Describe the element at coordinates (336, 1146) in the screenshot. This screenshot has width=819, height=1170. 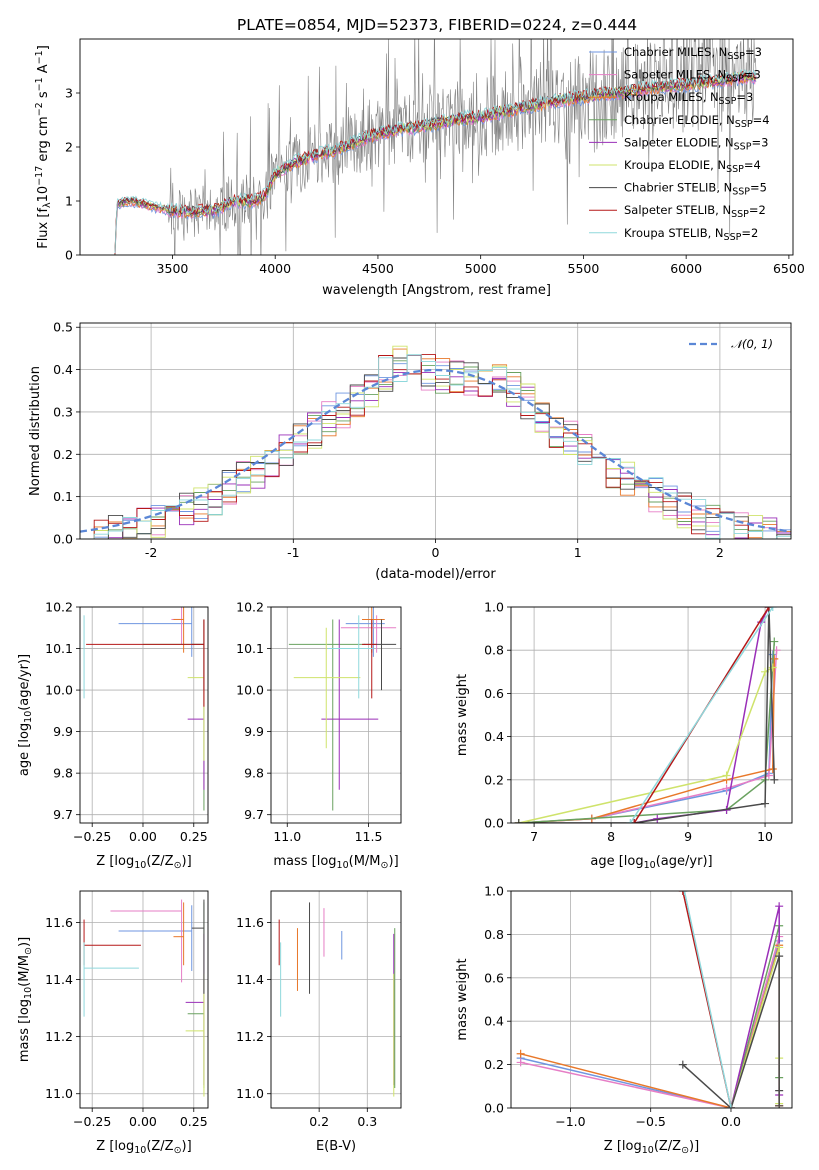
I see `x-axis-label: E(B-V)` at that location.